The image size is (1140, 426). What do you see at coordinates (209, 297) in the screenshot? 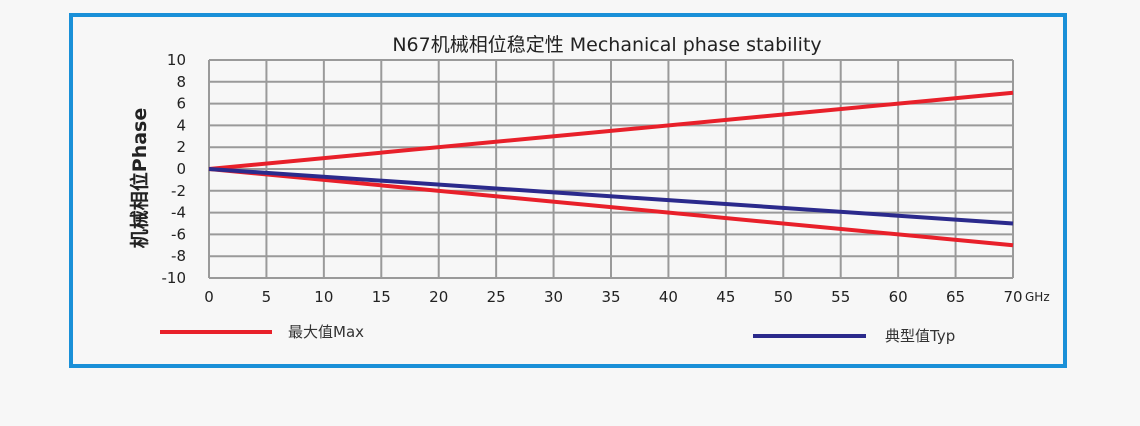
I see `x-tick-label: 0` at bounding box center [209, 297].